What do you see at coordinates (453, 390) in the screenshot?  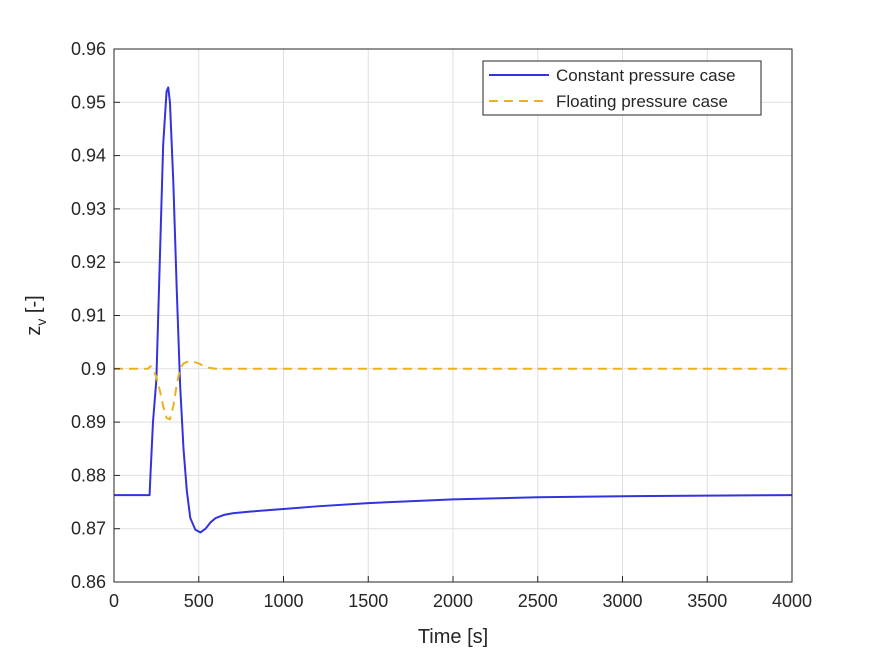 I see `series-line-floating-pressure` at bounding box center [453, 390].